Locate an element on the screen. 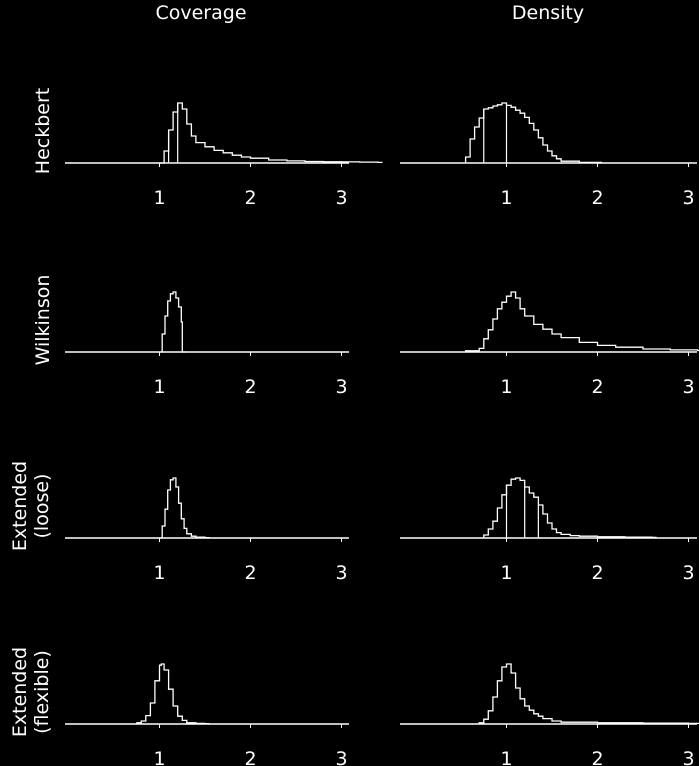 This screenshot has height=766, width=699. row-label: (loose) is located at coordinates (42, 506).